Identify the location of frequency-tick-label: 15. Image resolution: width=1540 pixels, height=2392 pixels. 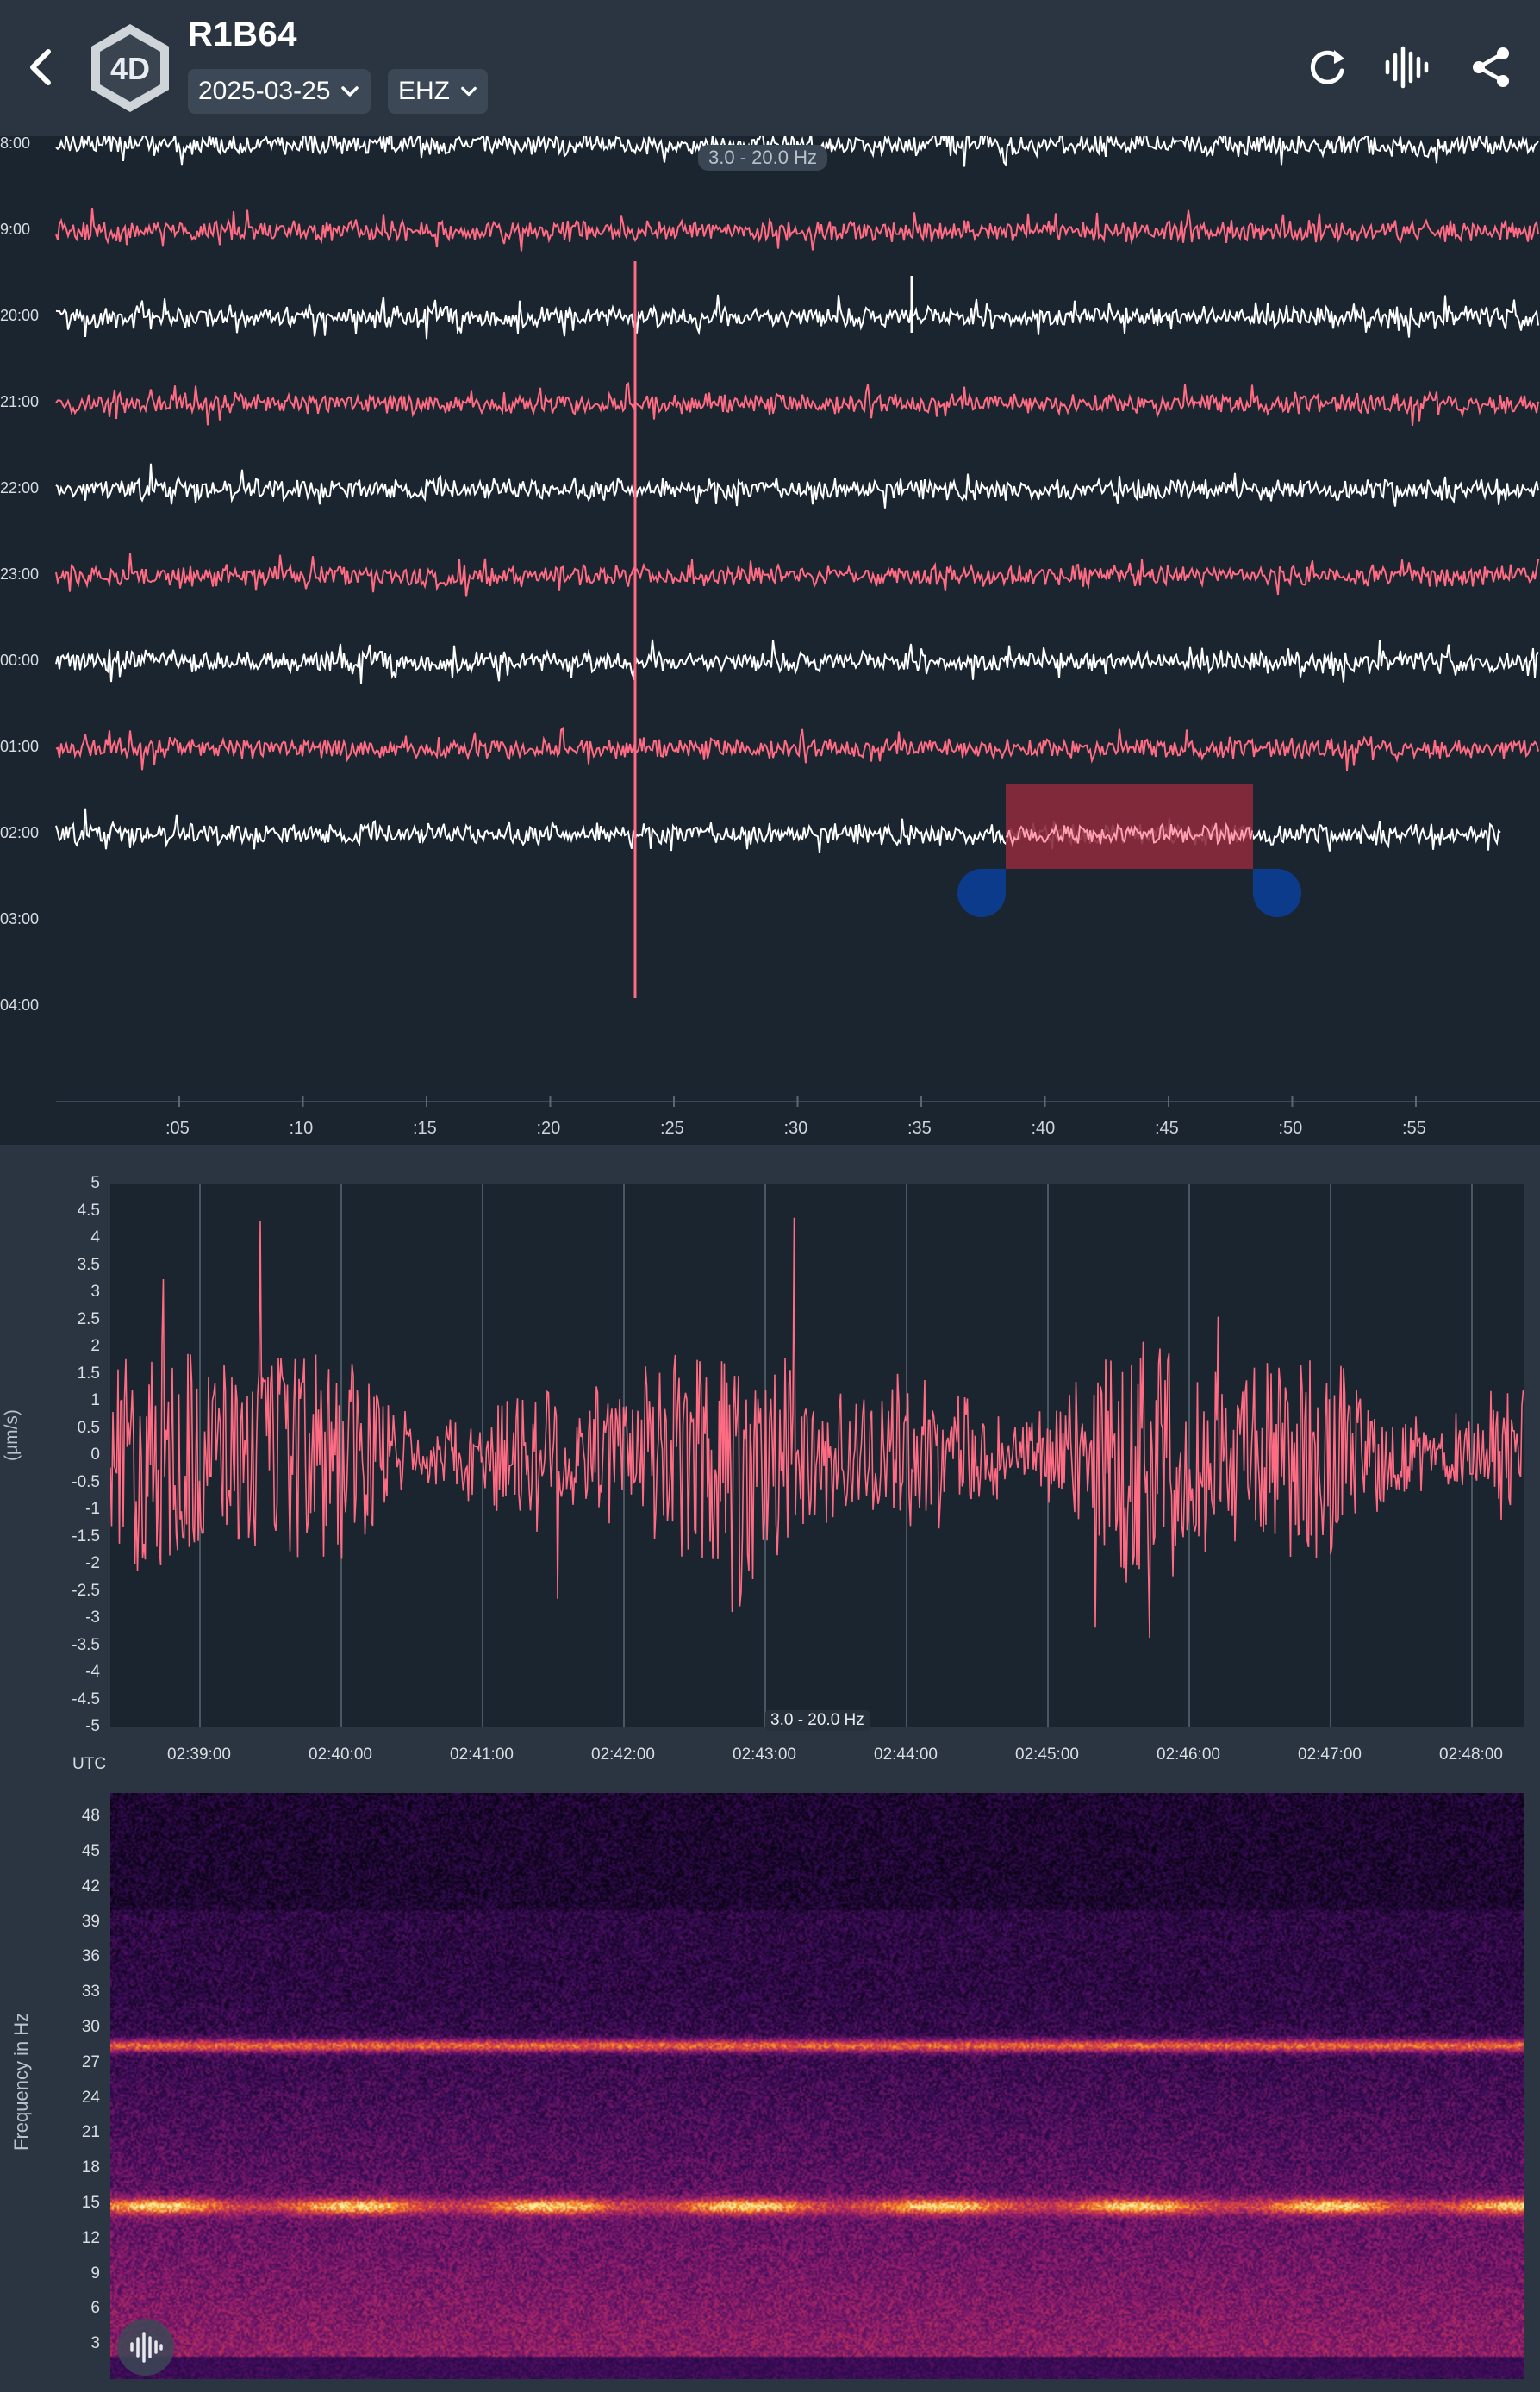
(90, 2203).